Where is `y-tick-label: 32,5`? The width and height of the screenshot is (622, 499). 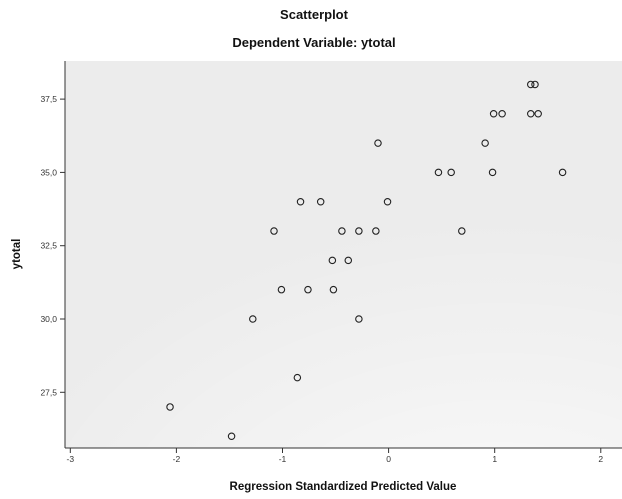
y-tick-label: 32,5 is located at coordinates (48, 246).